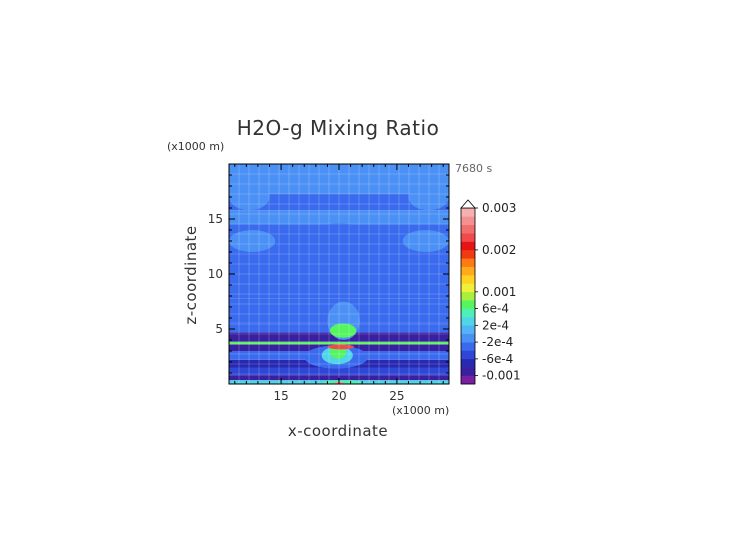  I want to click on plot-area, so click(339, 274).